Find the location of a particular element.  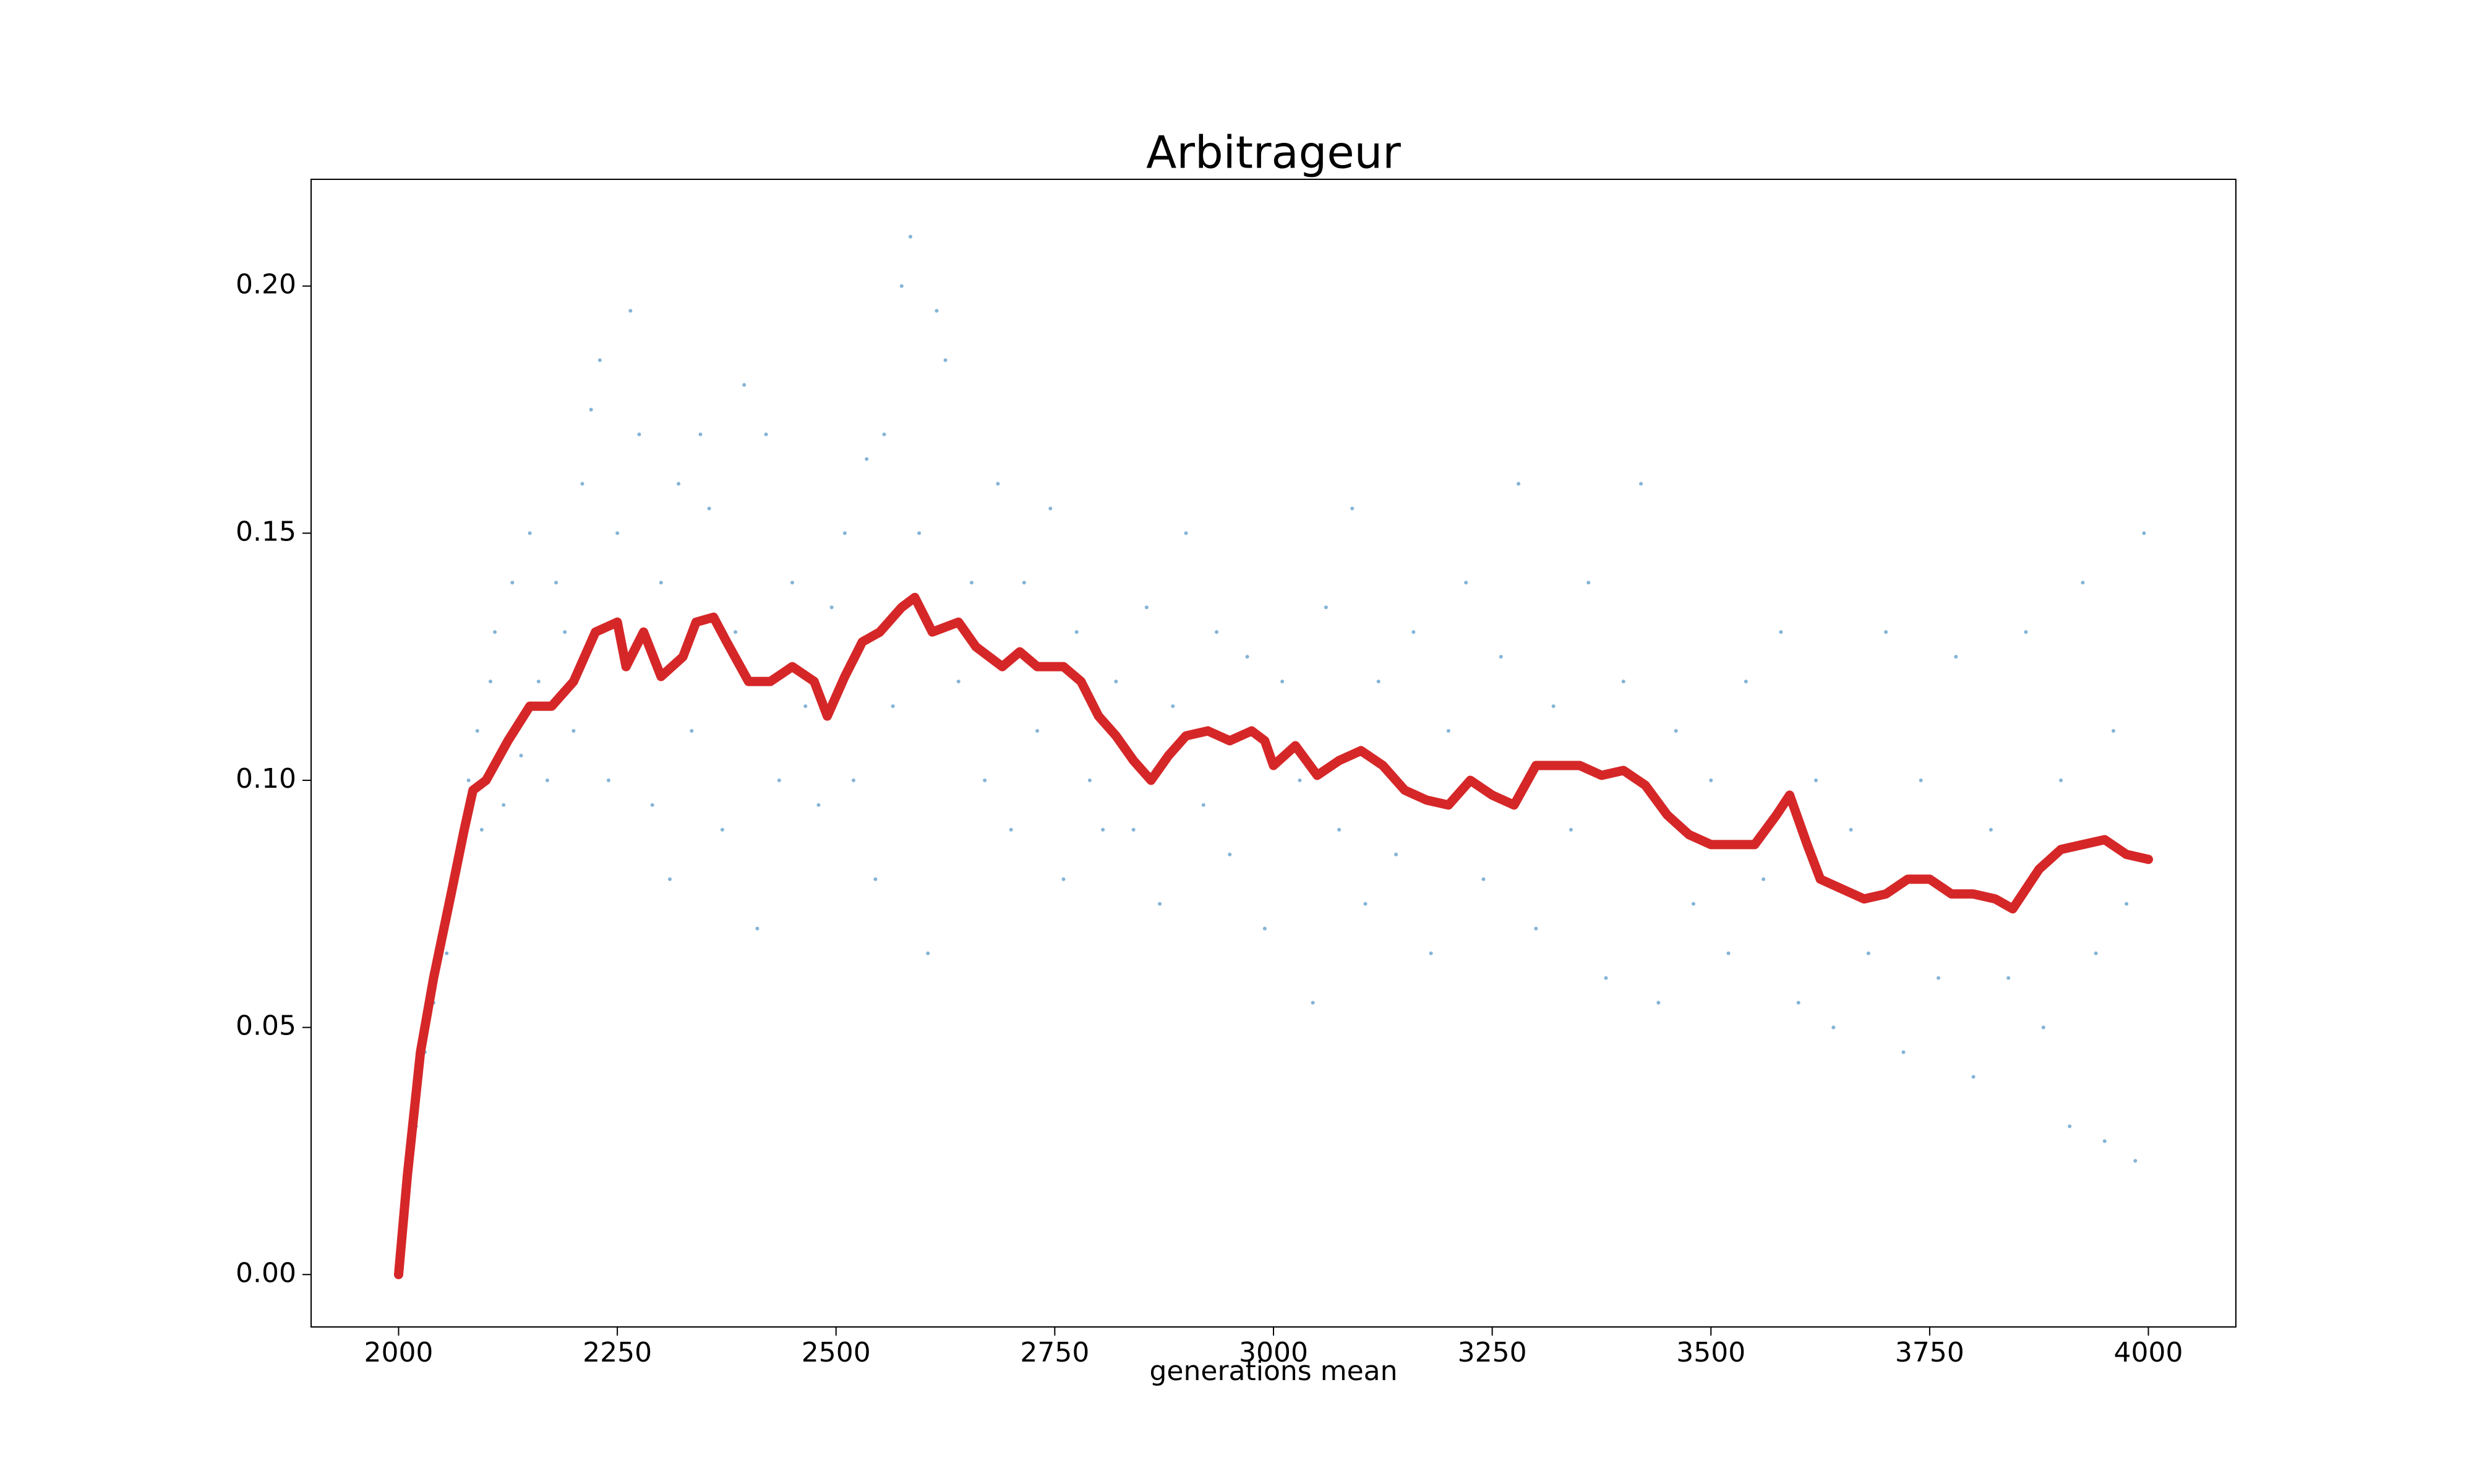

y-tick-label: 0.10 is located at coordinates (266, 779).